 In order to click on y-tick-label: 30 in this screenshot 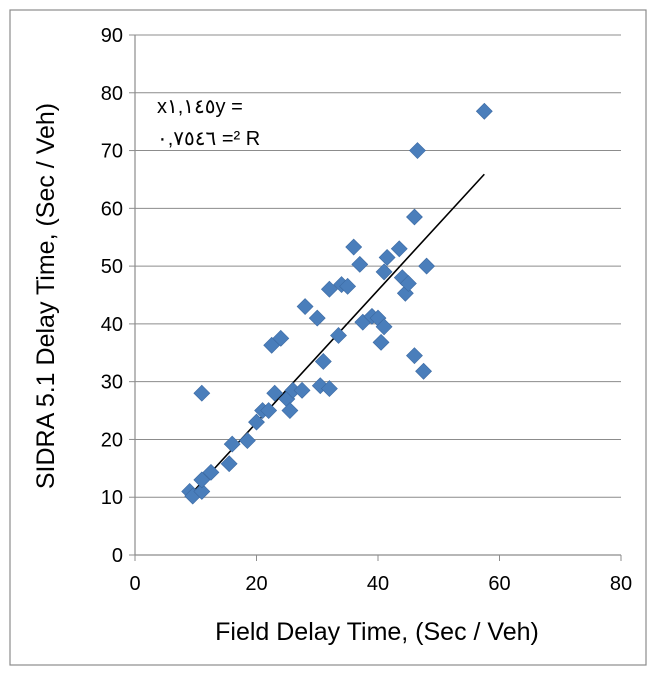, I will do `click(112, 383)`.